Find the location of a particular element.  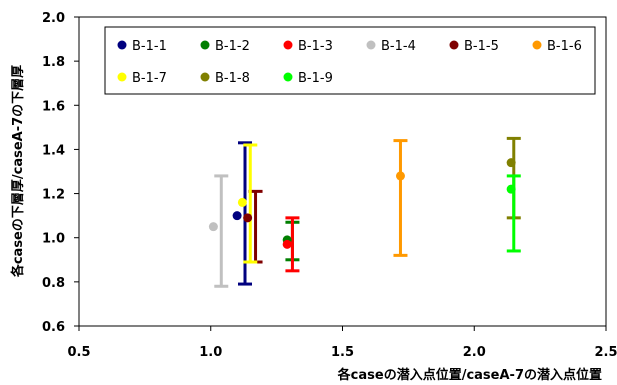

legend-label: B-1-2 is located at coordinates (232, 46).